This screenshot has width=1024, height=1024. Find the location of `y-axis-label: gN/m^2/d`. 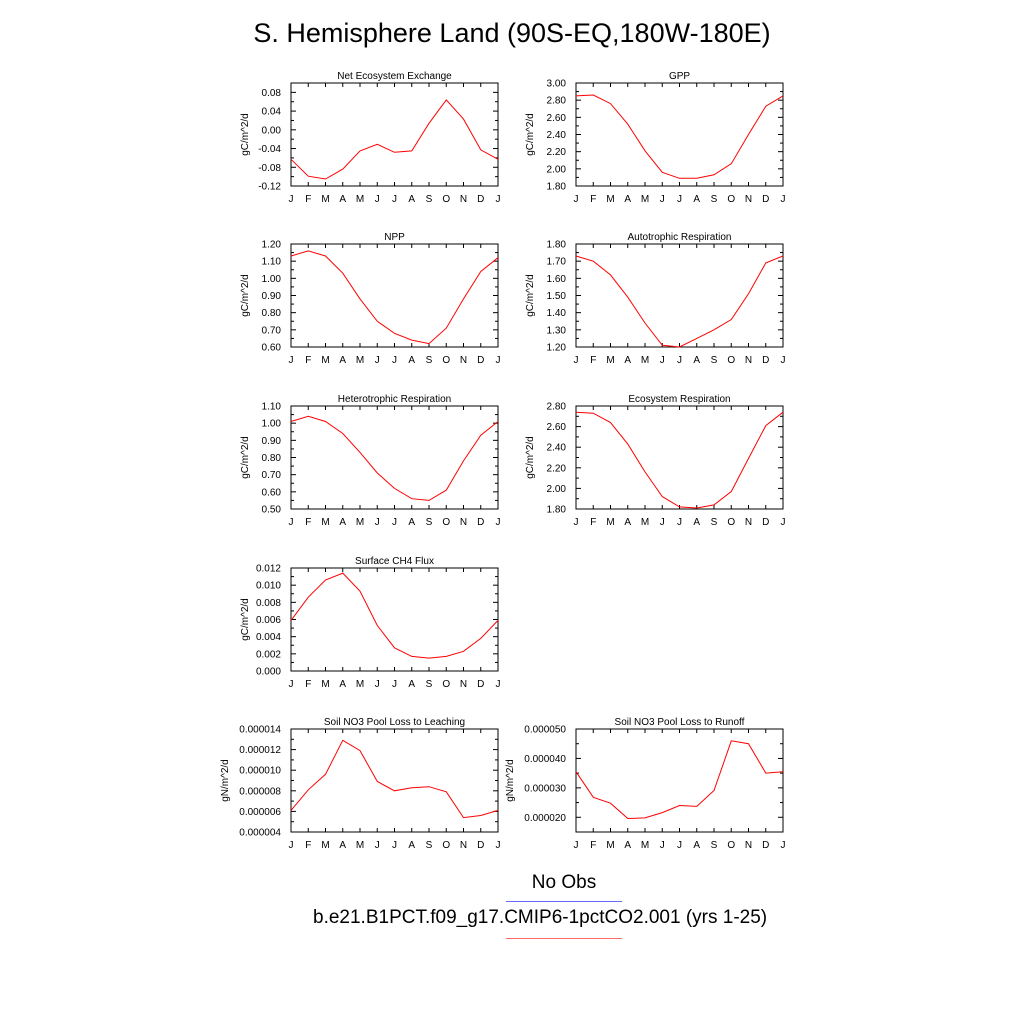

y-axis-label: gN/m^2/d is located at coordinates (510, 780).